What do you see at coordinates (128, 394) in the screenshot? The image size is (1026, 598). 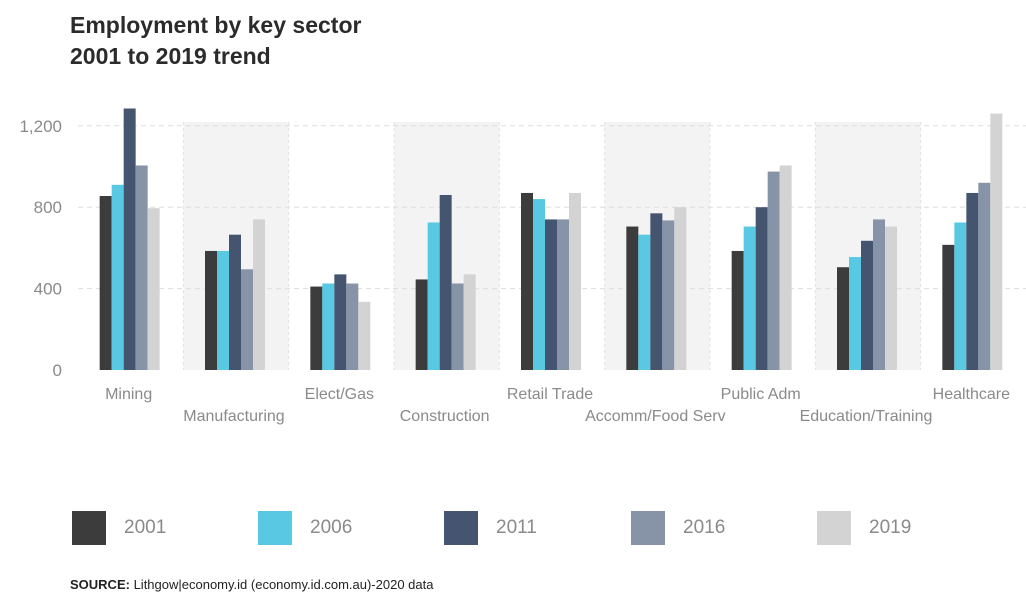 I see `x-tick-label: Mining` at bounding box center [128, 394].